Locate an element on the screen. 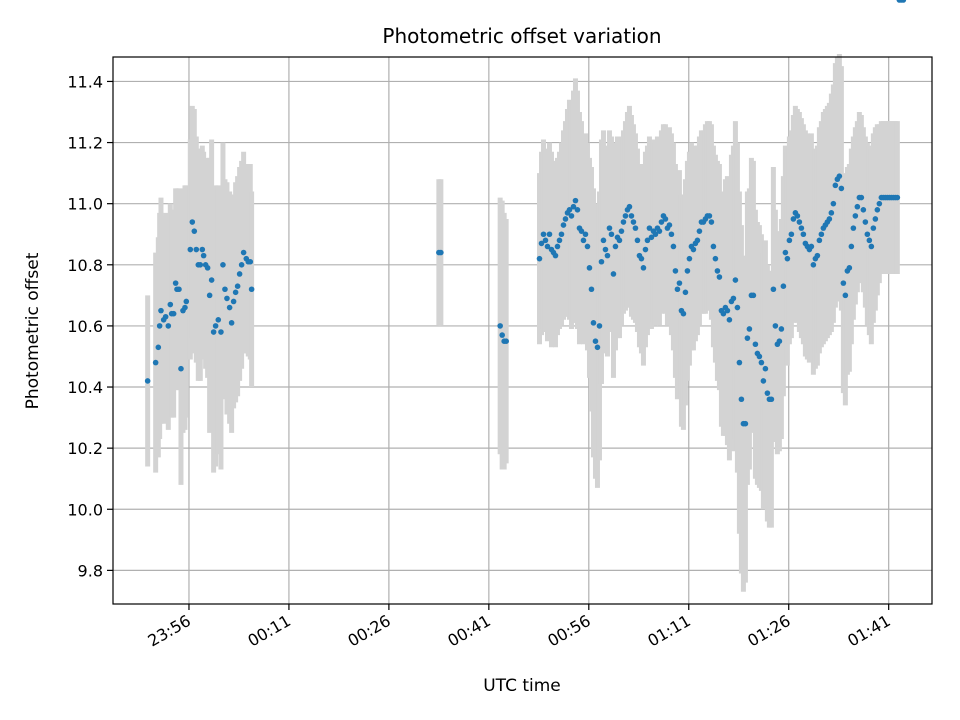 The width and height of the screenshot is (960, 720). y-tick-label: 10.4 is located at coordinates (85, 387).